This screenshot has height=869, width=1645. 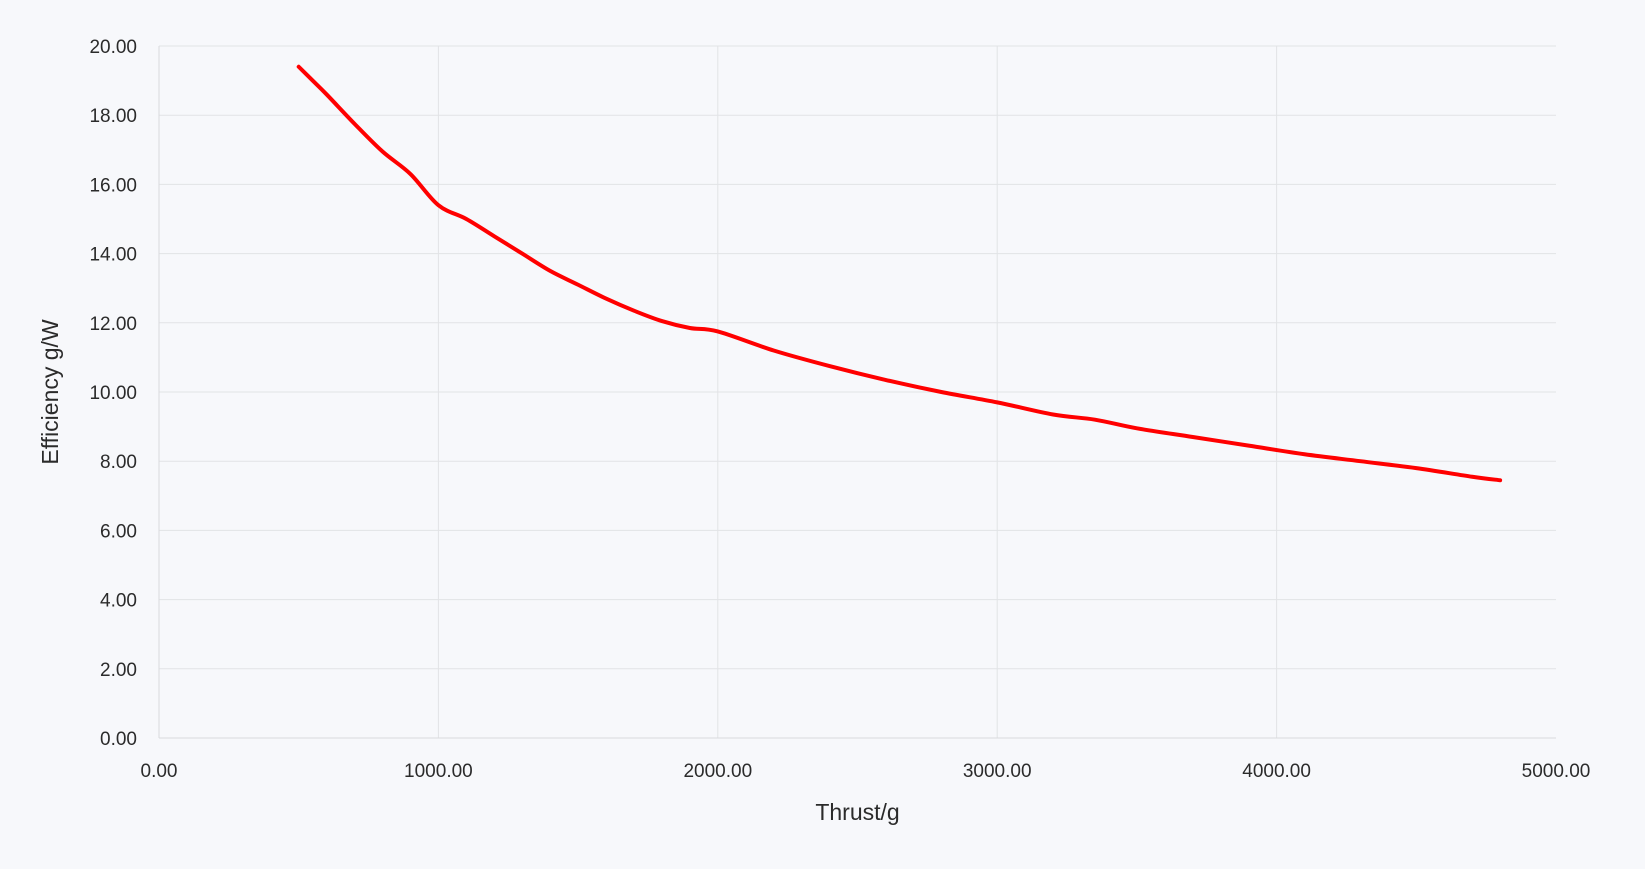 What do you see at coordinates (113, 255) in the screenshot?
I see `y-tick-label: 14.00` at bounding box center [113, 255].